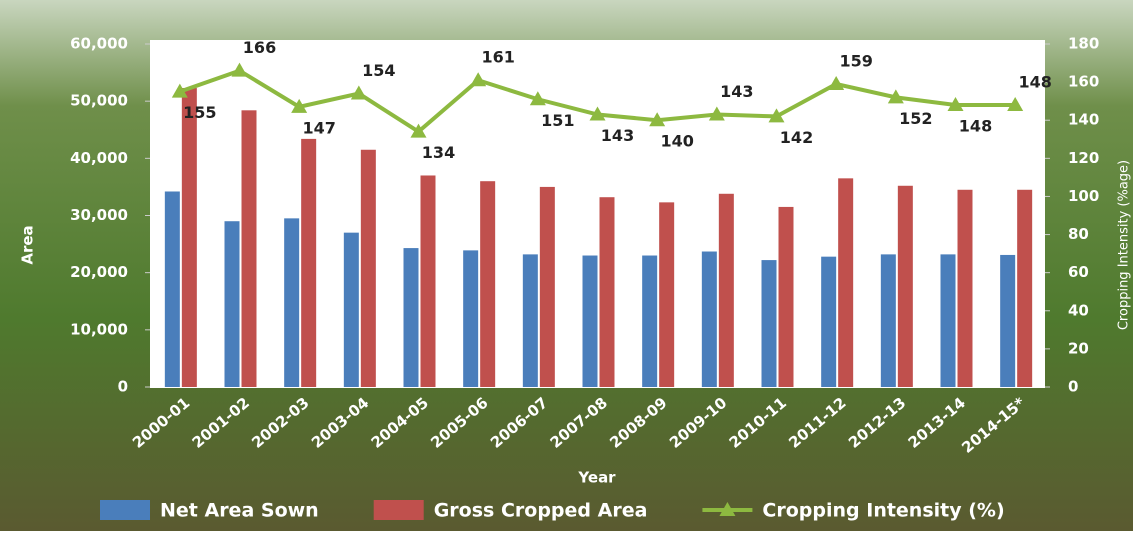 This screenshot has width=1133, height=535. Describe the element at coordinates (239, 511) in the screenshot. I see `legend-label: Net Area Sown` at that location.